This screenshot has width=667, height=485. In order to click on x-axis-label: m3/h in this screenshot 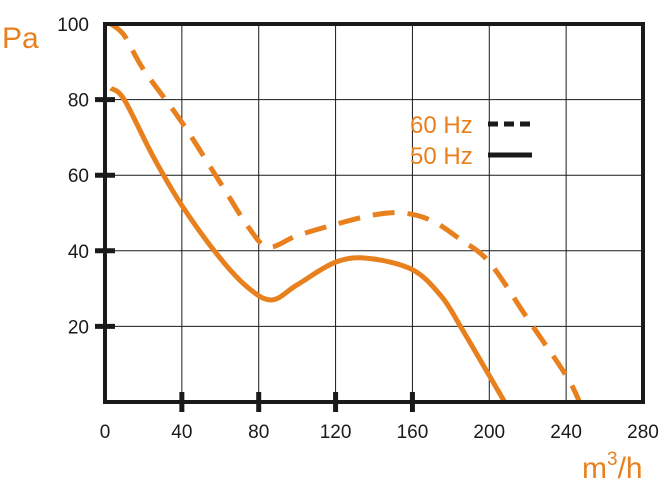, I will do `click(612, 467)`.